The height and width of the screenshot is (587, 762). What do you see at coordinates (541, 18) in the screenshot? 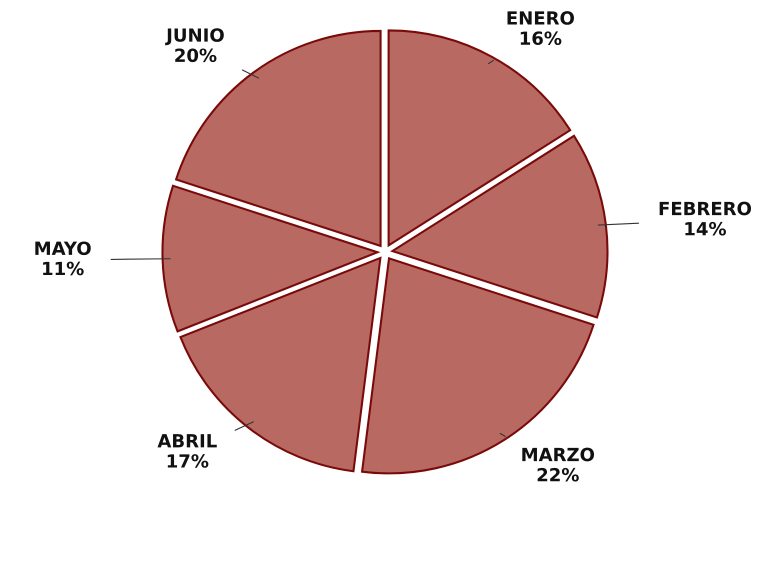
I see `slice-label: ENERO` at bounding box center [541, 18].